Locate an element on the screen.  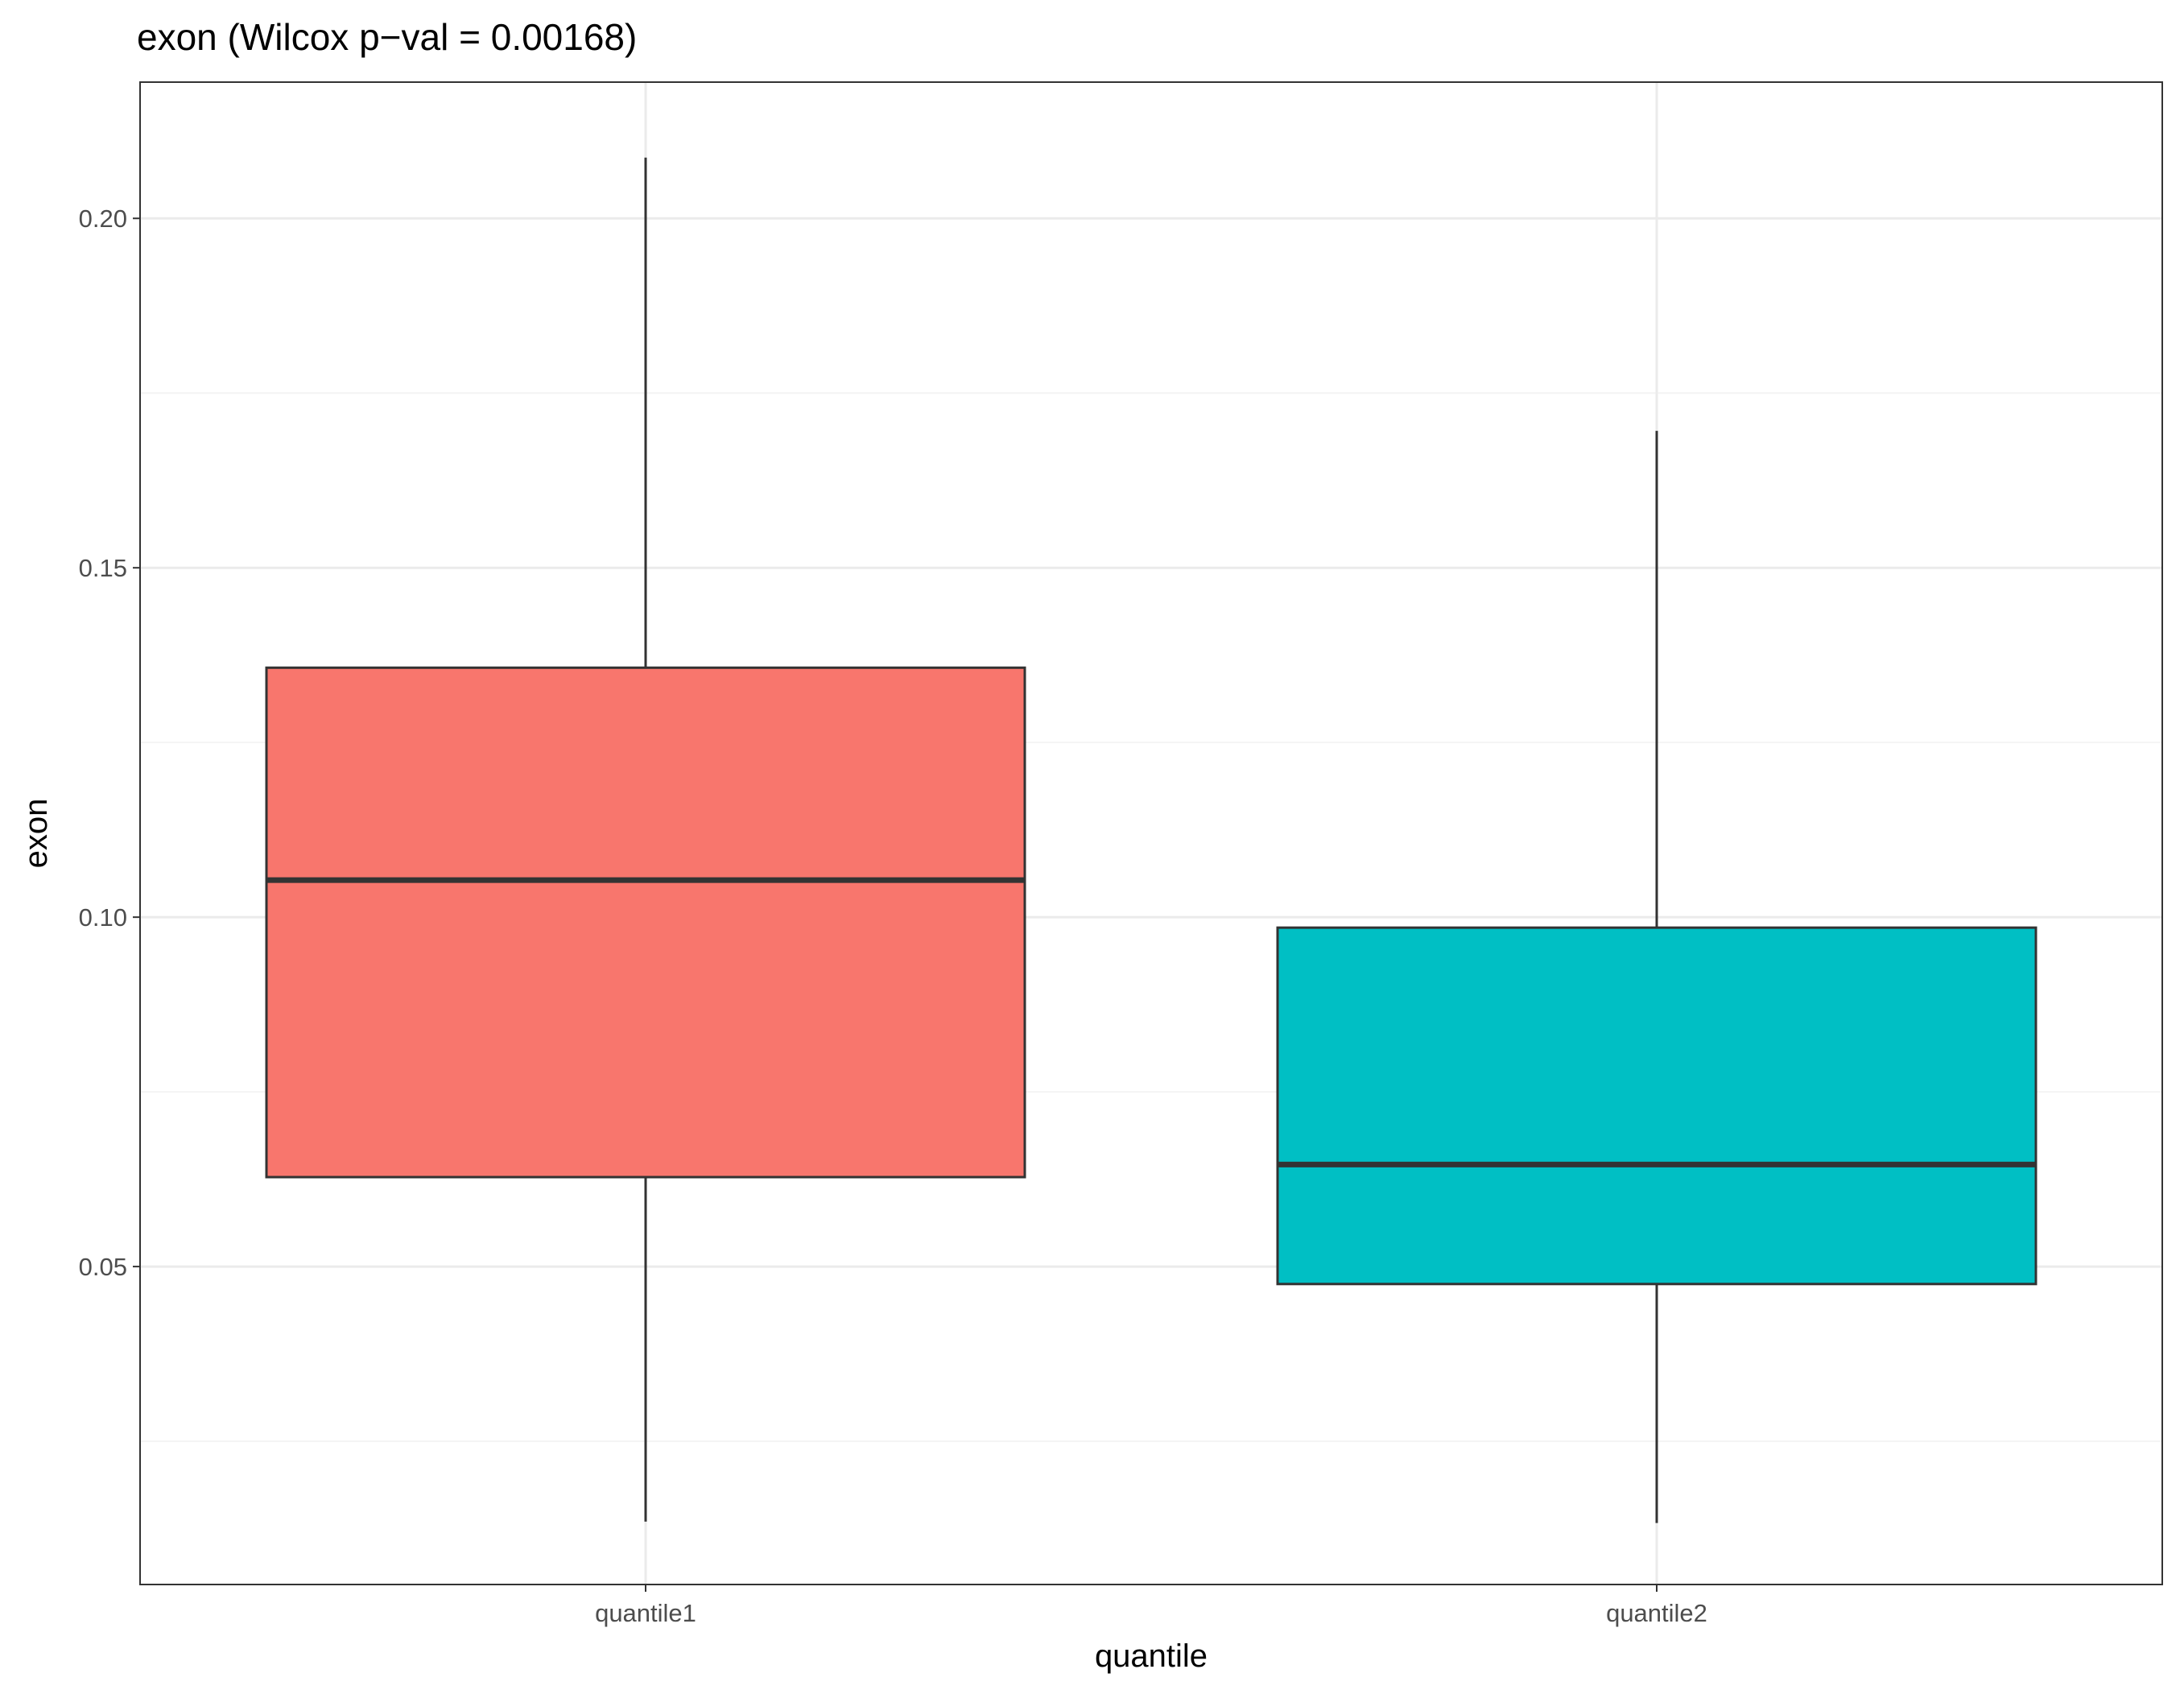
x-tick-label: quantile1 is located at coordinates (645, 1613).